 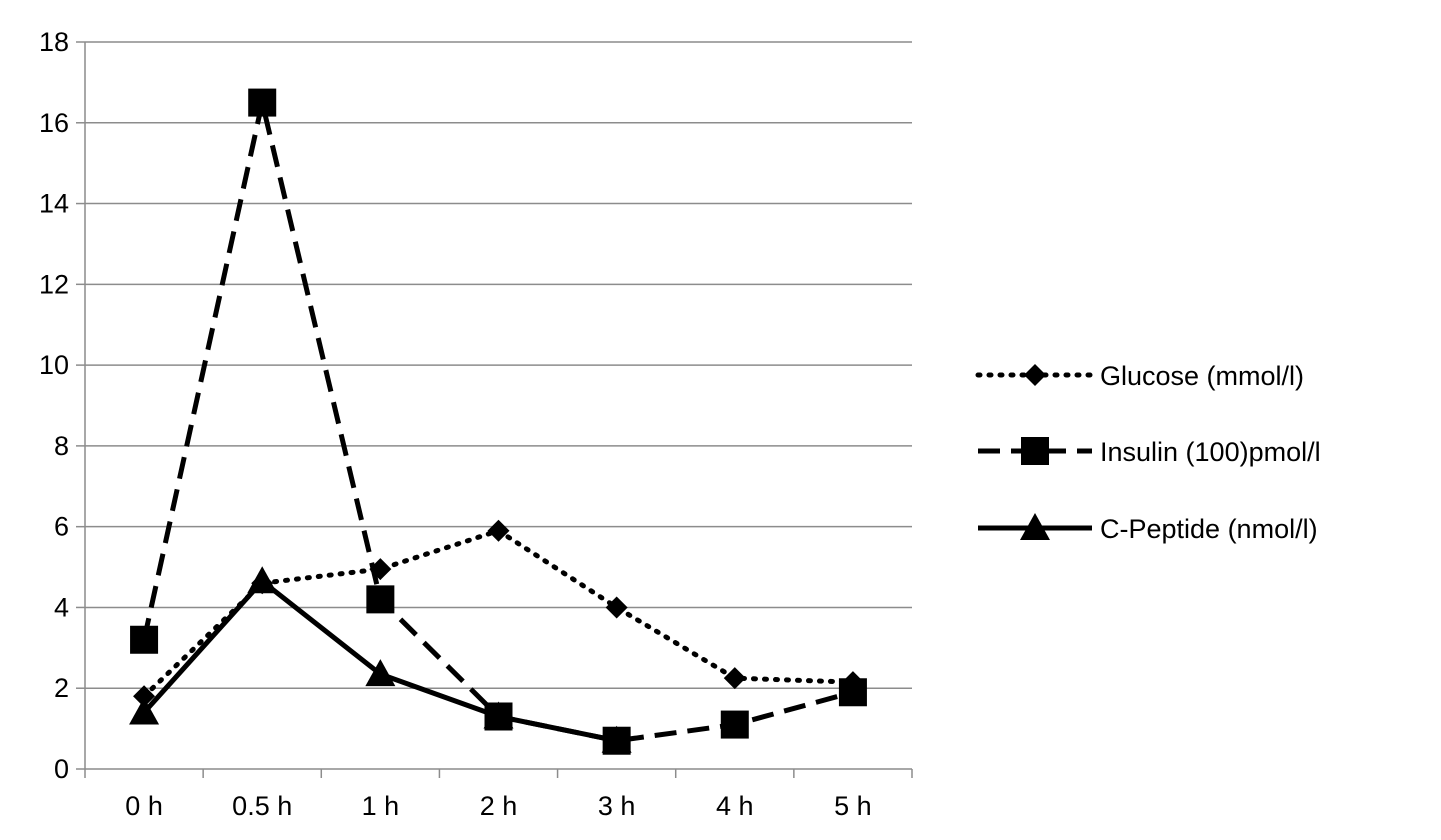 I want to click on y-tick-label: 0, so click(x=61, y=769).